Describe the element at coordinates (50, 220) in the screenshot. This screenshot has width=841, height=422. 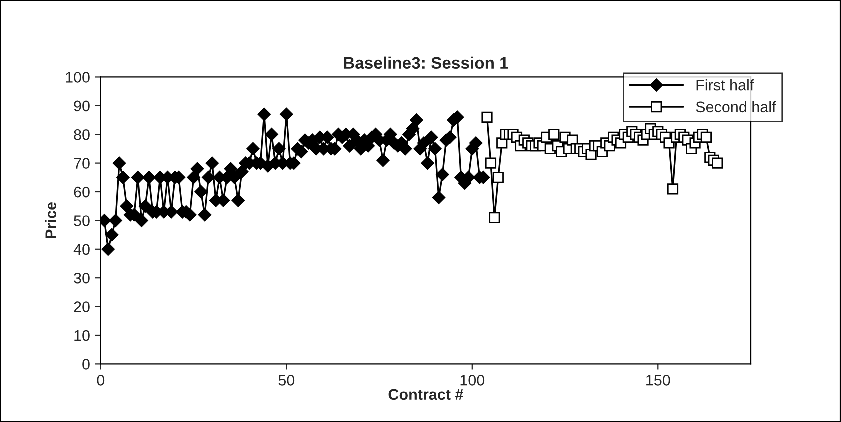
I see `y-axis-title: Price` at that location.